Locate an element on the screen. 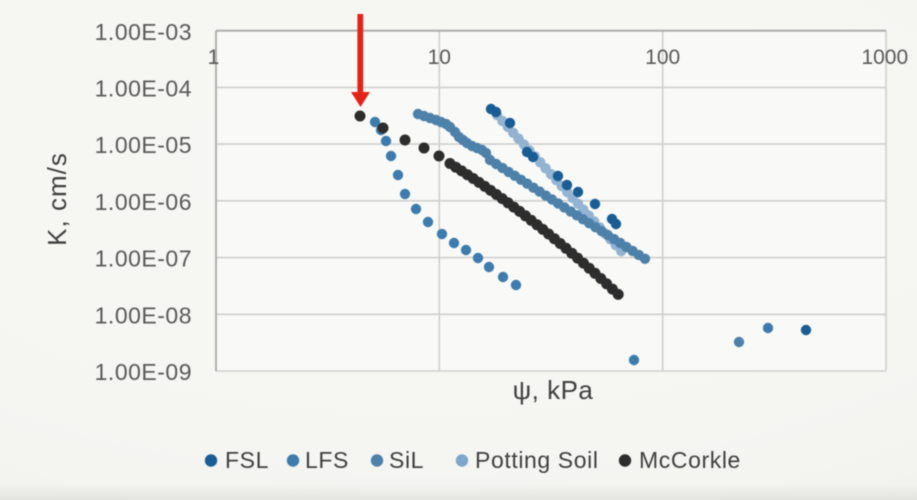  svg-text: 10 is located at coordinates (439, 57).